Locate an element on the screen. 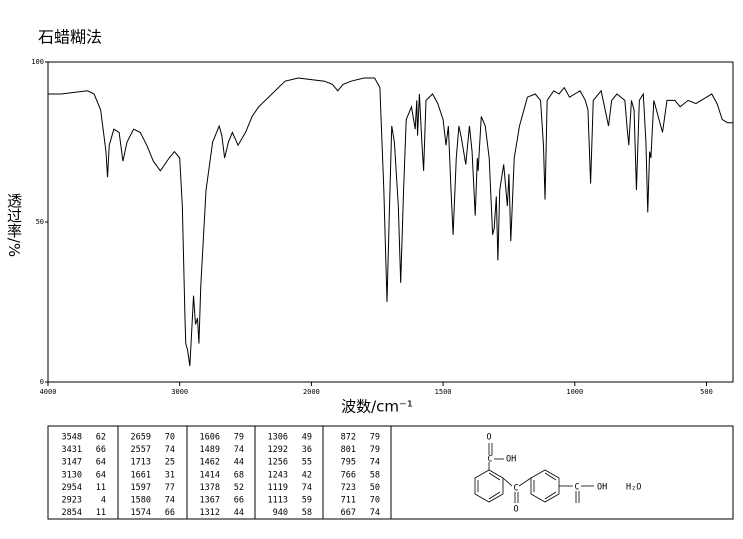 The width and height of the screenshot is (743, 539). peak-wavenumber: 3431 is located at coordinates (72, 450).